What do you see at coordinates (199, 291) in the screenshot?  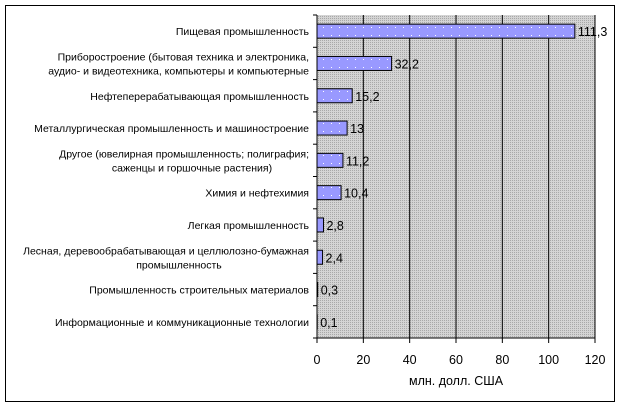 I see `category-label: Промышленность строительных материалов` at bounding box center [199, 291].